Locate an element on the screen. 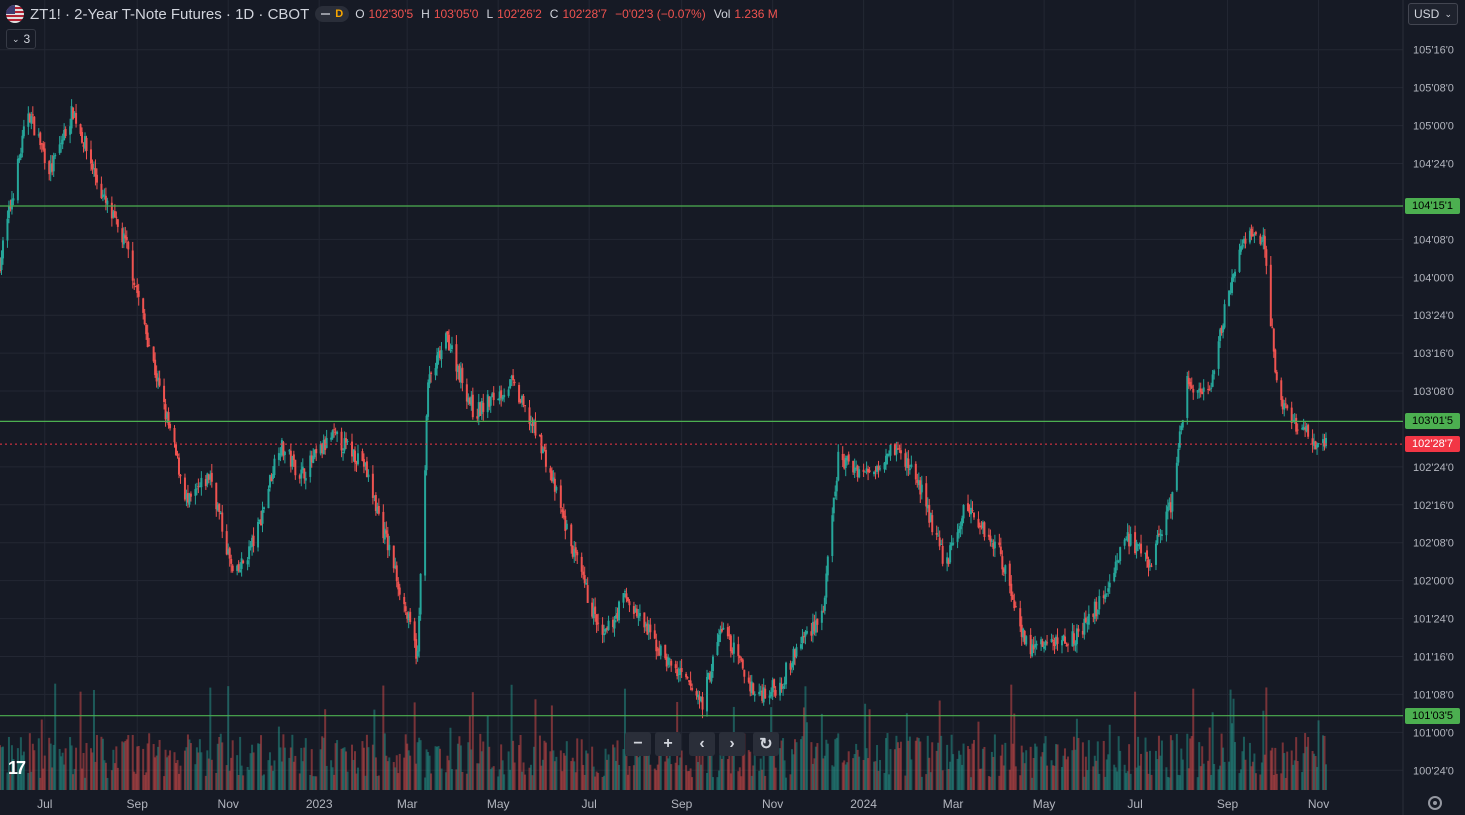 The height and width of the screenshot is (815, 1465). tradingview-logo: 17 is located at coordinates (17, 768).